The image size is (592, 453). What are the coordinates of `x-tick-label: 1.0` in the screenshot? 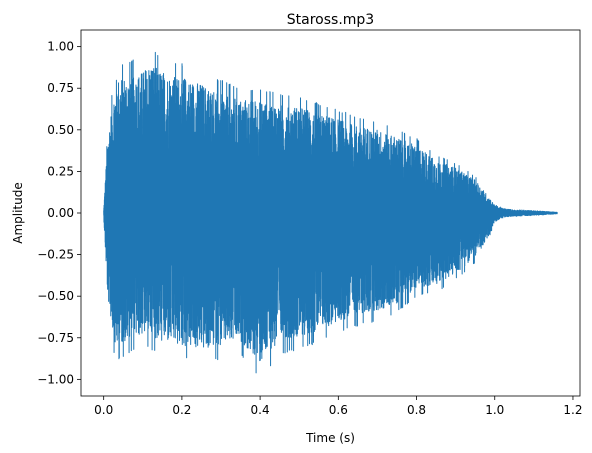 It's located at (494, 410).